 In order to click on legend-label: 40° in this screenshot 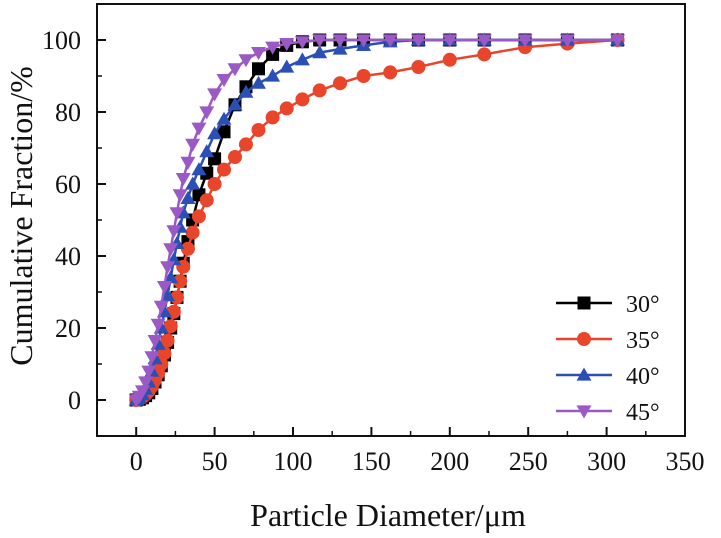, I will do `click(643, 377)`.